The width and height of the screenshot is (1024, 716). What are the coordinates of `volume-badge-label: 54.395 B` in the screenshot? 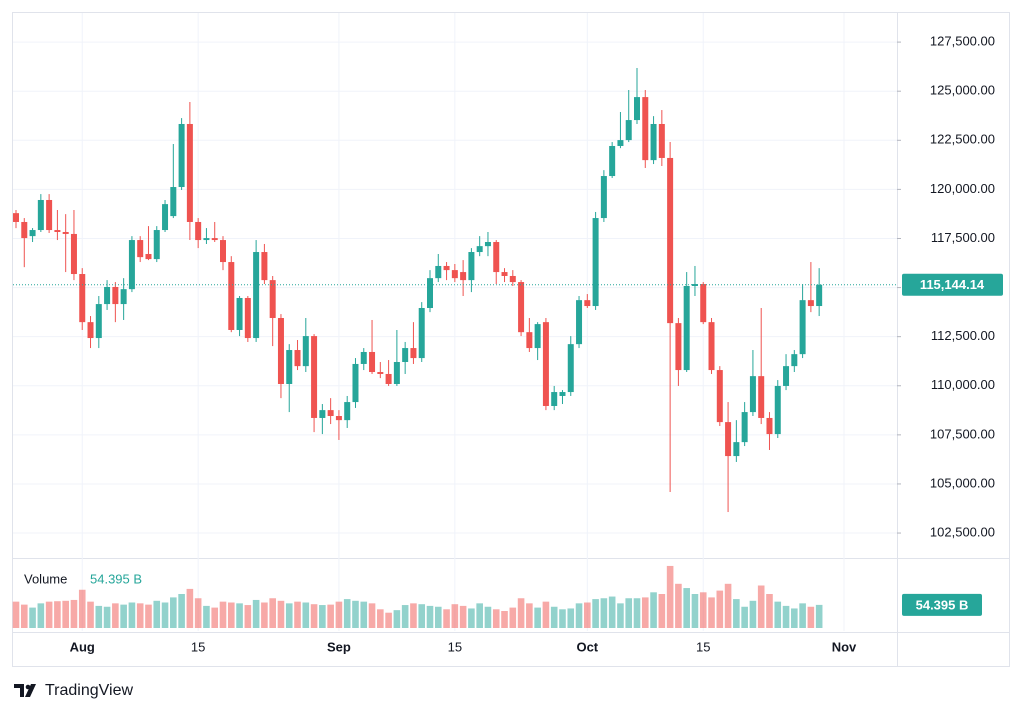 It's located at (942, 604).